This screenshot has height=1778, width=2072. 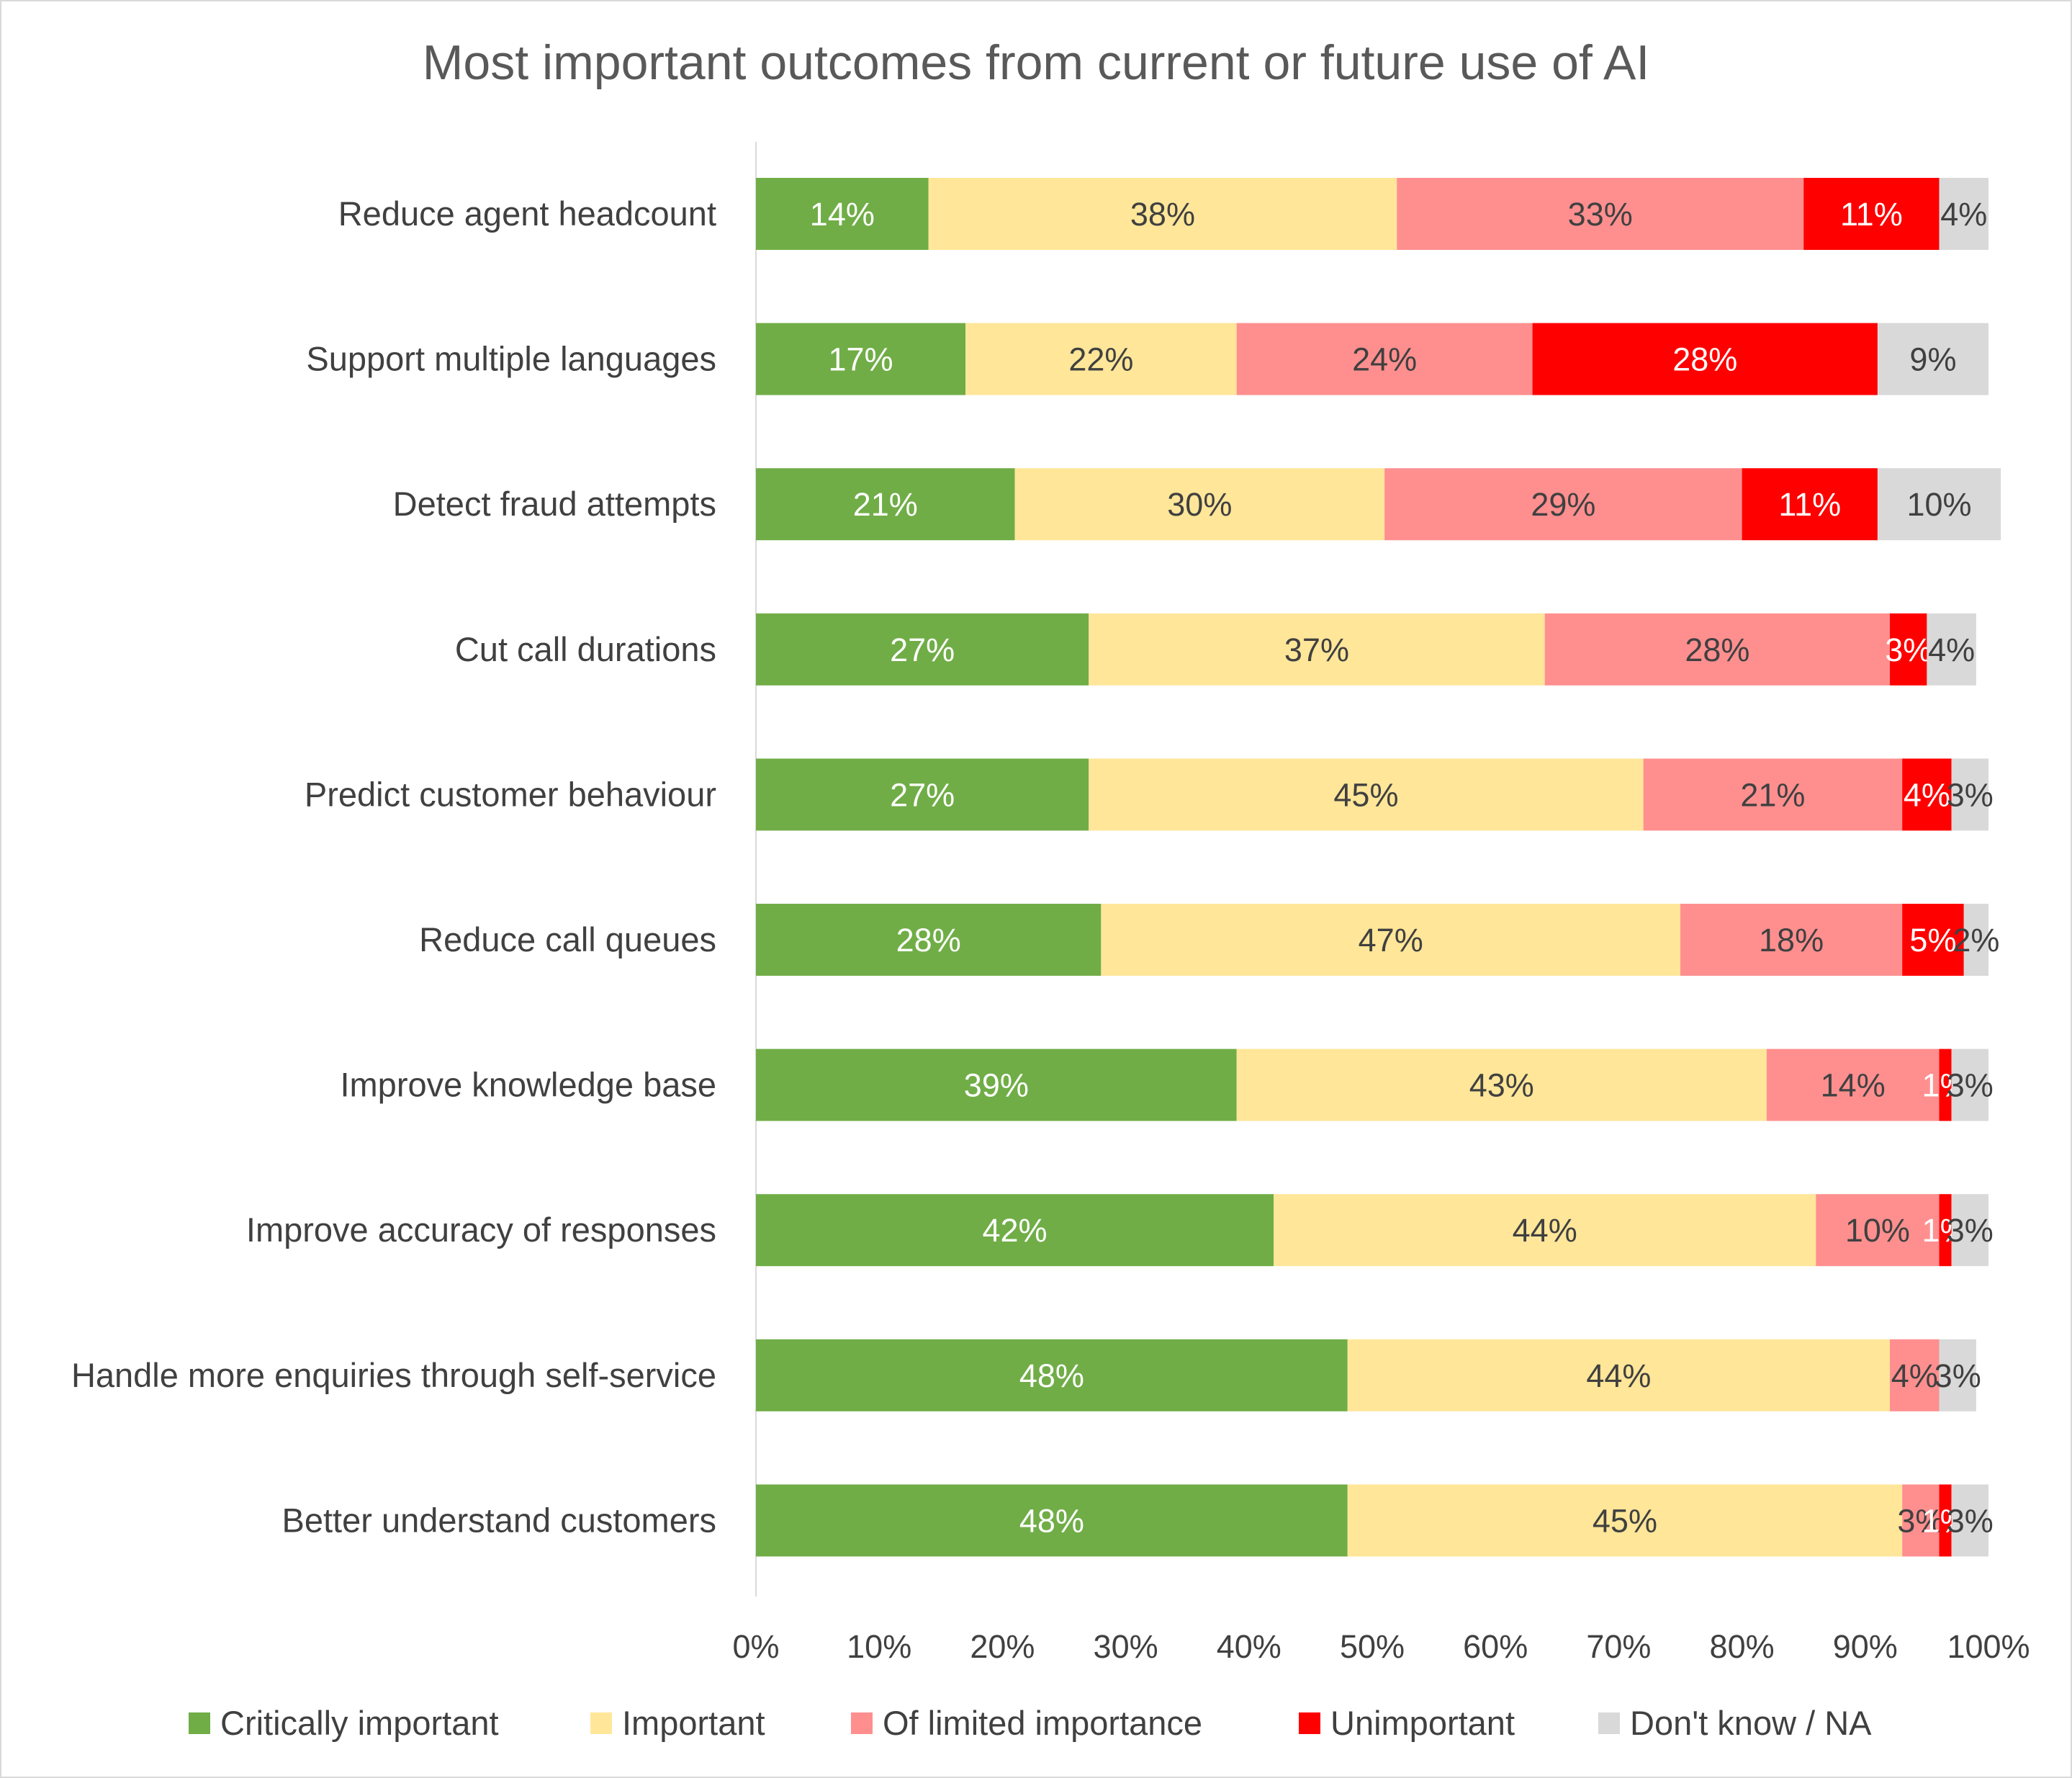 I want to click on legend-label-unimportant: Unimportant, so click(x=1422, y=1723).